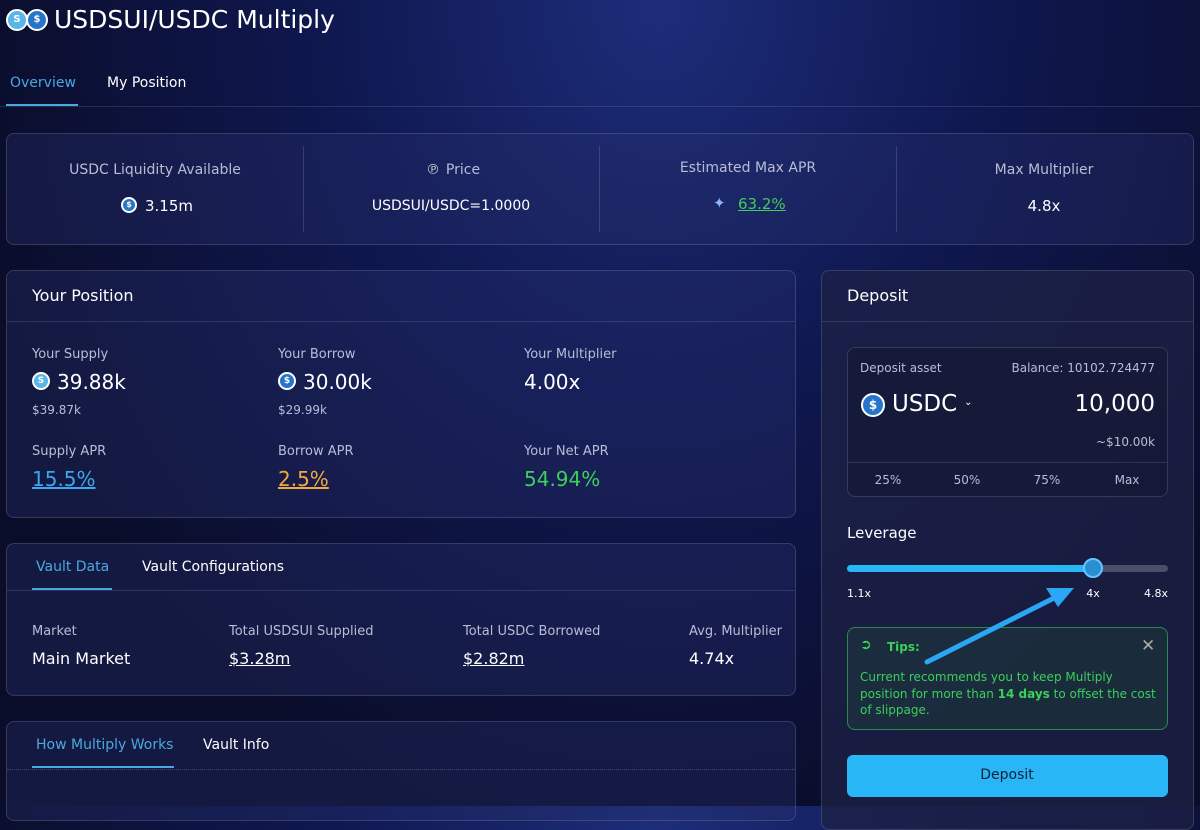 The height and width of the screenshot is (830, 1200). I want to click on stat-label: Price, so click(463, 170).